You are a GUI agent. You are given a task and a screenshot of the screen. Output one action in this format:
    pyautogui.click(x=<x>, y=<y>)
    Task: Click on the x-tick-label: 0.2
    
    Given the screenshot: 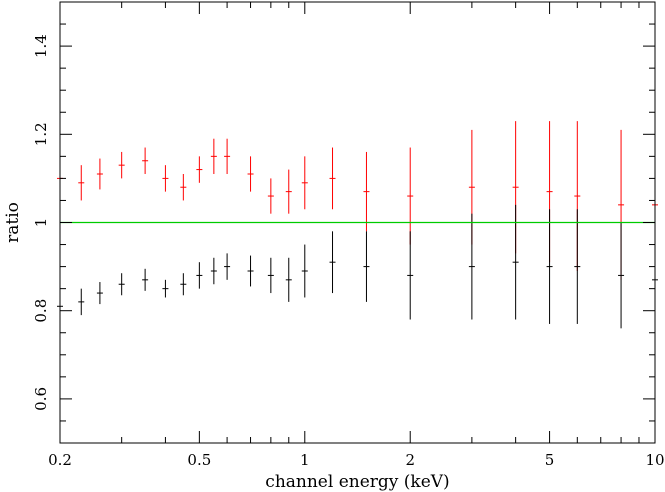 What is the action you would take?
    pyautogui.click(x=60, y=460)
    